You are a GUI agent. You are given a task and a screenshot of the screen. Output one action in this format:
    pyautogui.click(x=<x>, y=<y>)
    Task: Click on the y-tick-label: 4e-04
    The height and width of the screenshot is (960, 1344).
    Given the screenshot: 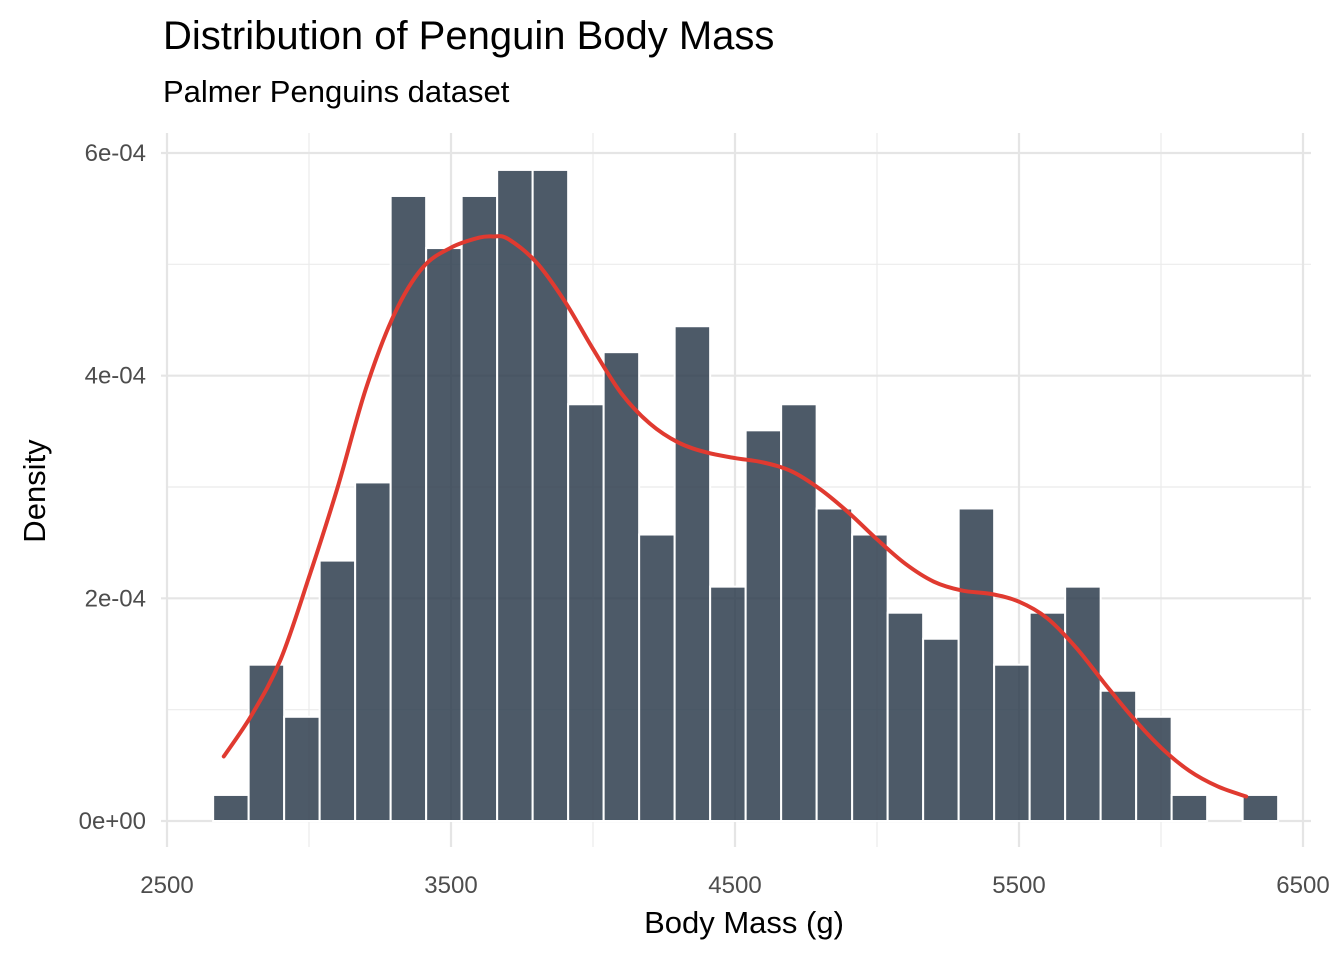 What is the action you would take?
    pyautogui.click(x=115, y=376)
    